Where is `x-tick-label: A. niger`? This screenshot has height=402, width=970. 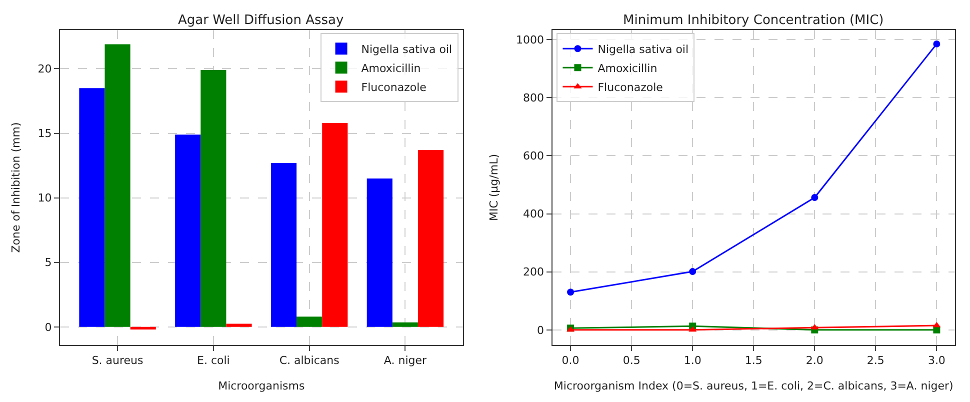
x-tick-label: A. niger is located at coordinates (405, 361).